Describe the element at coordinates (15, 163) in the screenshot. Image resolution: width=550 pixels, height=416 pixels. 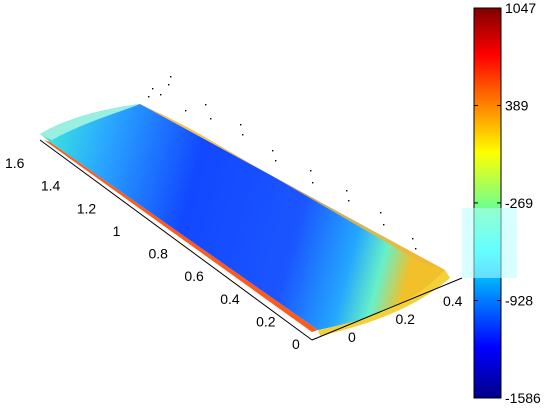
I see `y-tick-label: 1.6` at that location.